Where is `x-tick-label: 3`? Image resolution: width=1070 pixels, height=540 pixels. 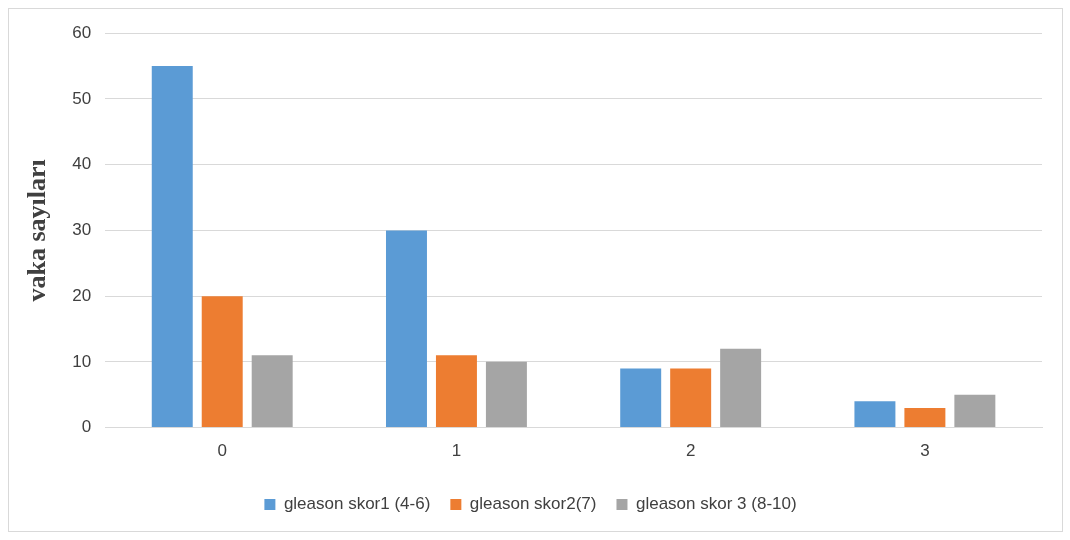 x-tick-label: 3 is located at coordinates (925, 451).